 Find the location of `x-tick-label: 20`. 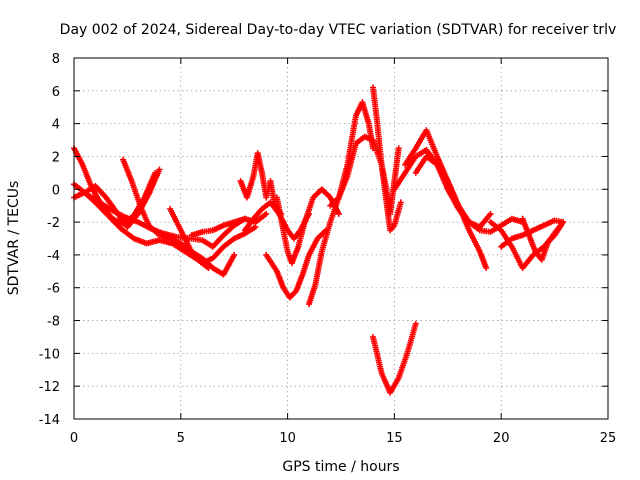

x-tick-label: 20 is located at coordinates (501, 438).